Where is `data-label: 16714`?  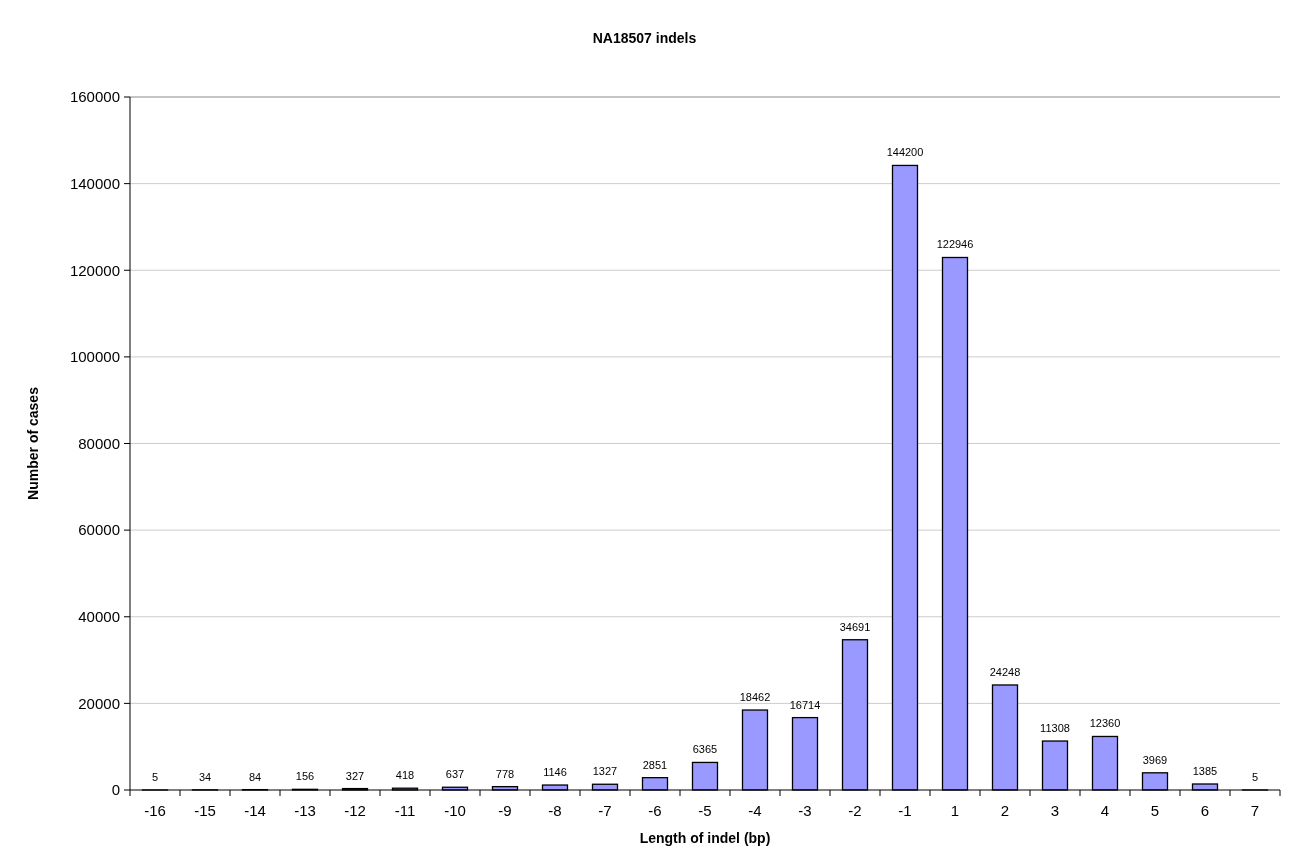 data-label: 16714 is located at coordinates (805, 704).